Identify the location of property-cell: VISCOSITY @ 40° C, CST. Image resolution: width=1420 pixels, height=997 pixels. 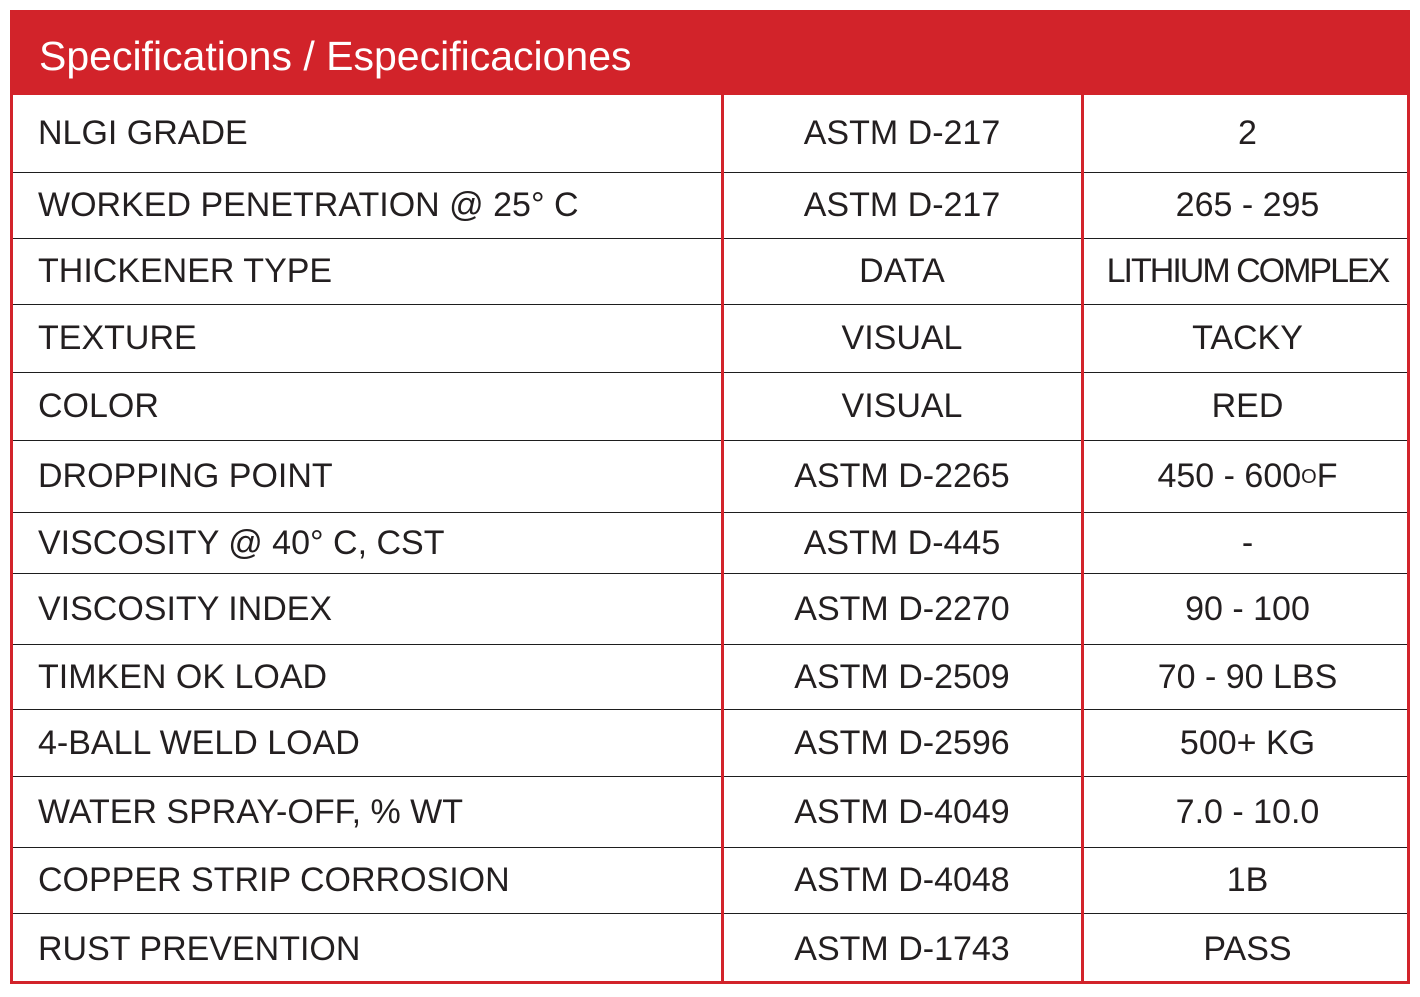
(241, 542).